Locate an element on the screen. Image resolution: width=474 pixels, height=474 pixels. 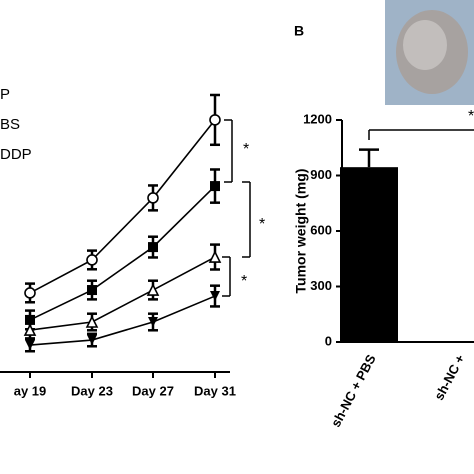
legend-label: BS is located at coordinates (10, 124).